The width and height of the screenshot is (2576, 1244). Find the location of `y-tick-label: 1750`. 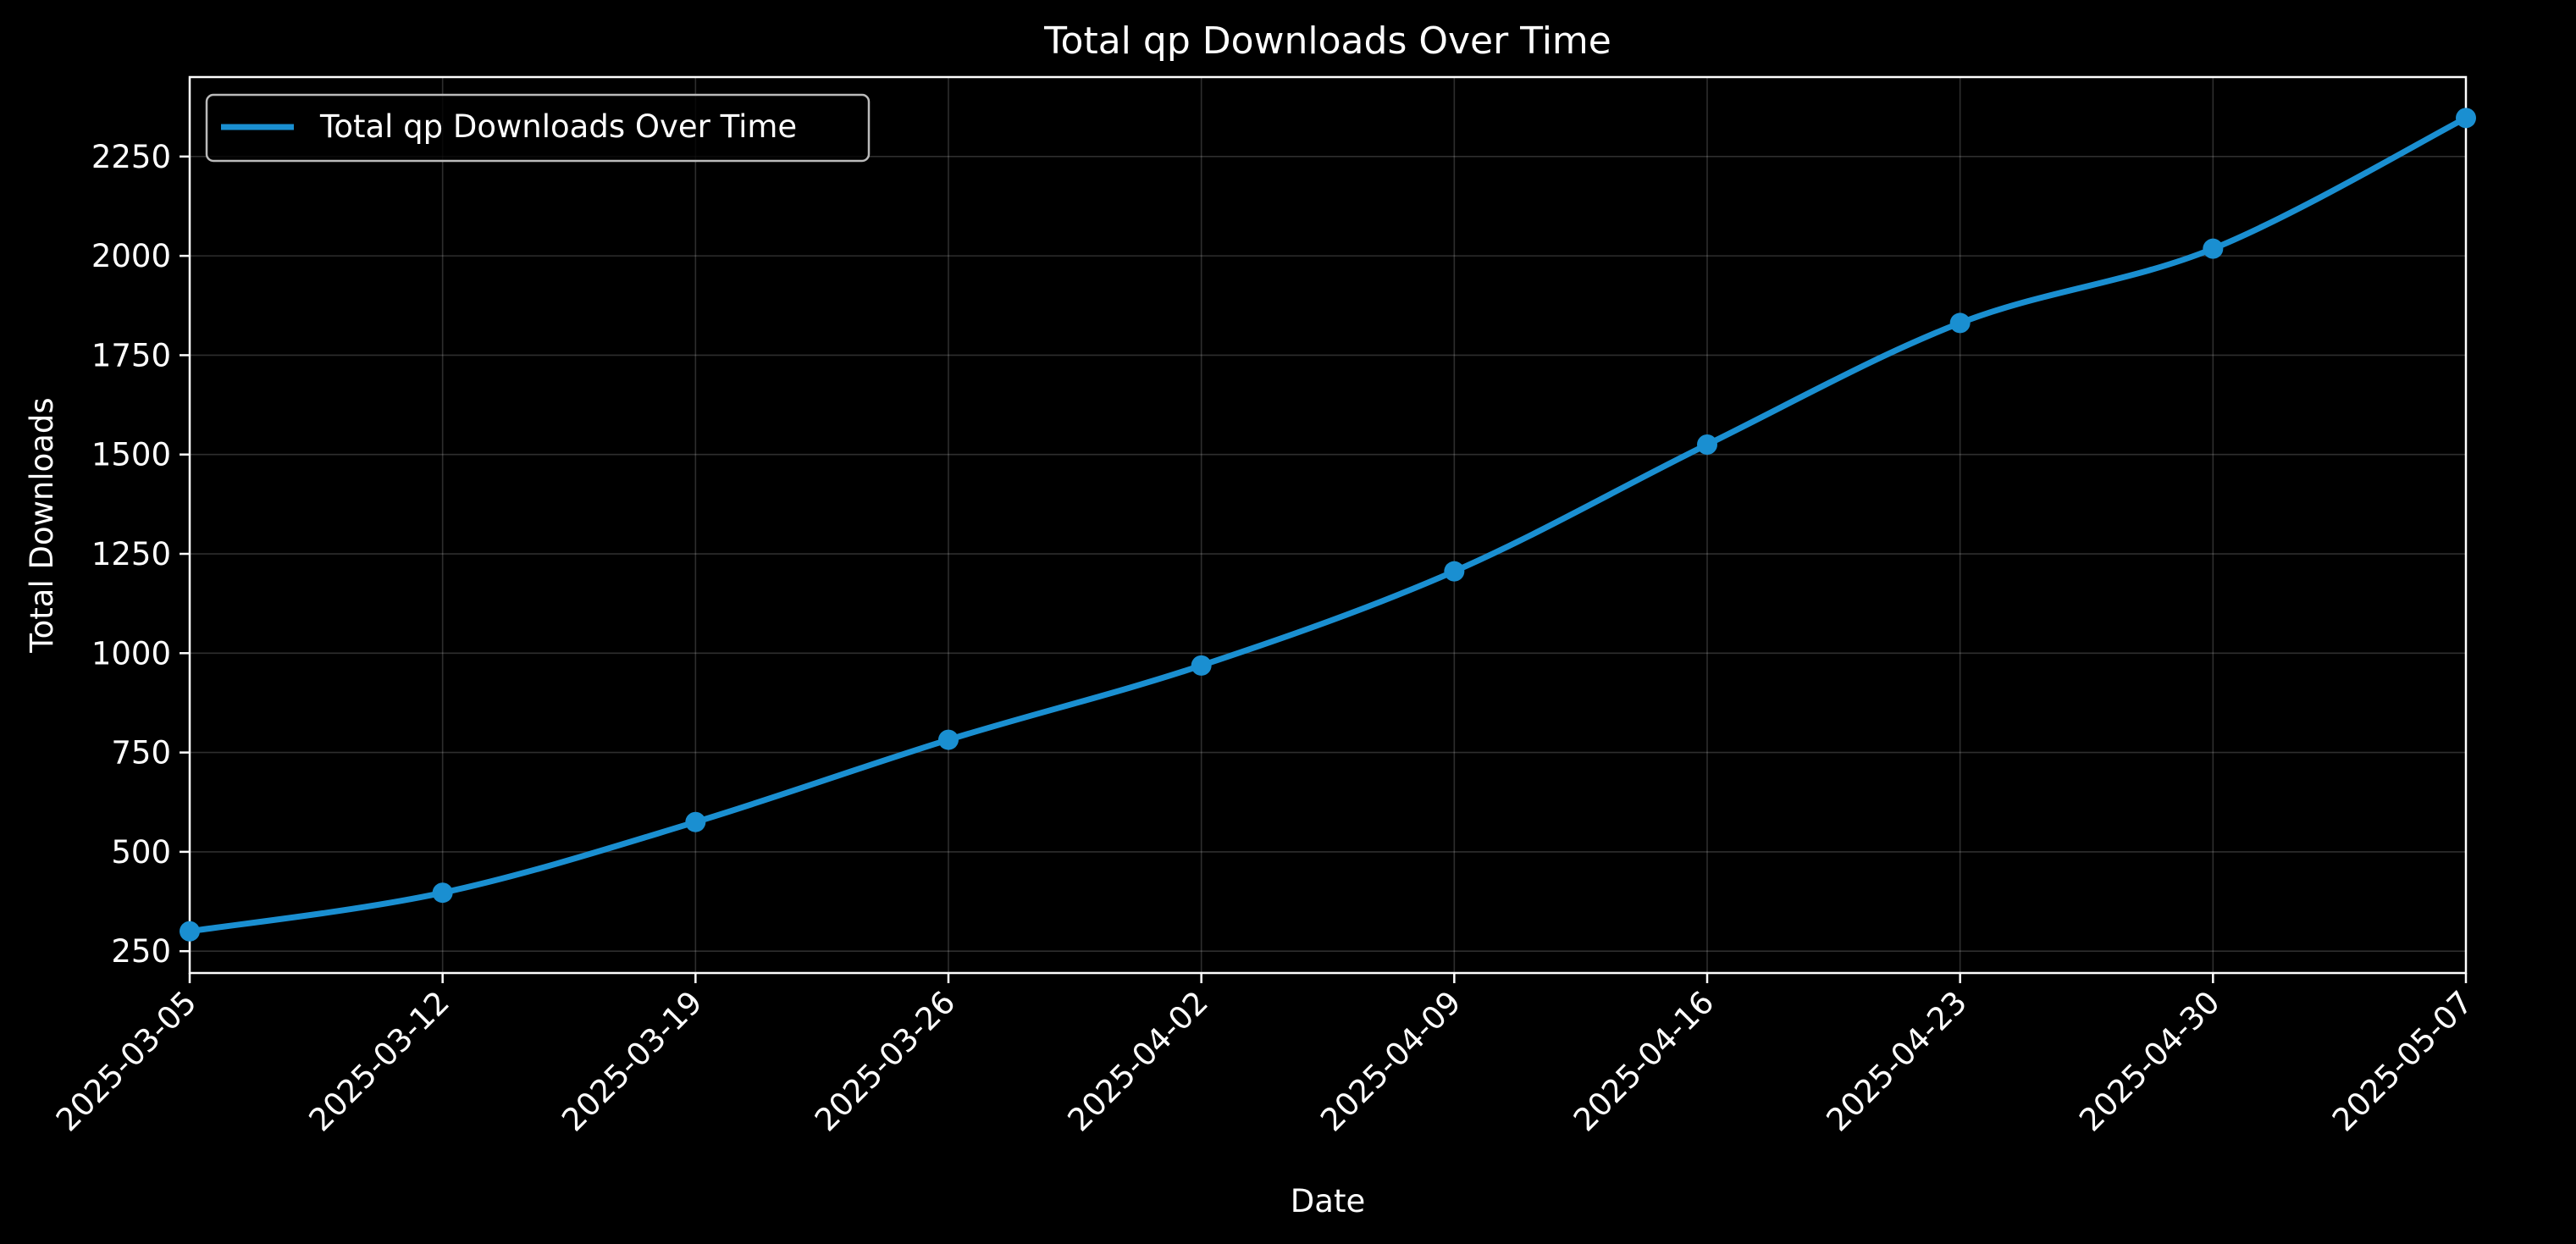

y-tick-label: 1750 is located at coordinates (131, 355).